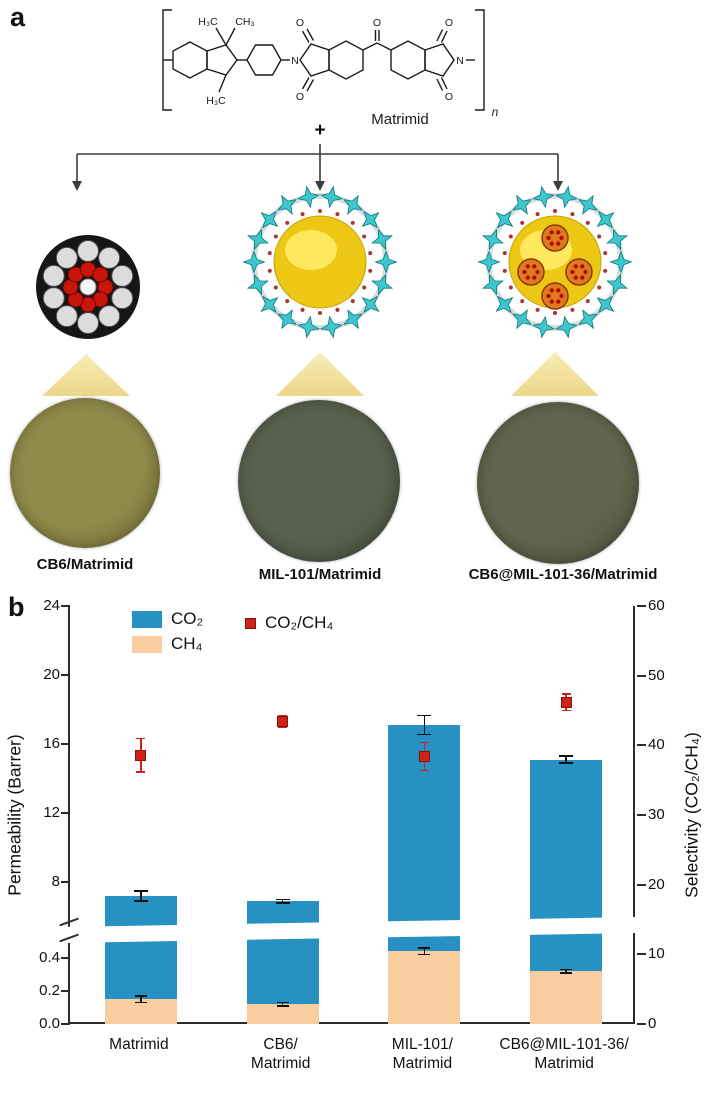 This screenshot has height=1114, width=709. I want to click on category-label-line: Matrimid, so click(280, 1063).